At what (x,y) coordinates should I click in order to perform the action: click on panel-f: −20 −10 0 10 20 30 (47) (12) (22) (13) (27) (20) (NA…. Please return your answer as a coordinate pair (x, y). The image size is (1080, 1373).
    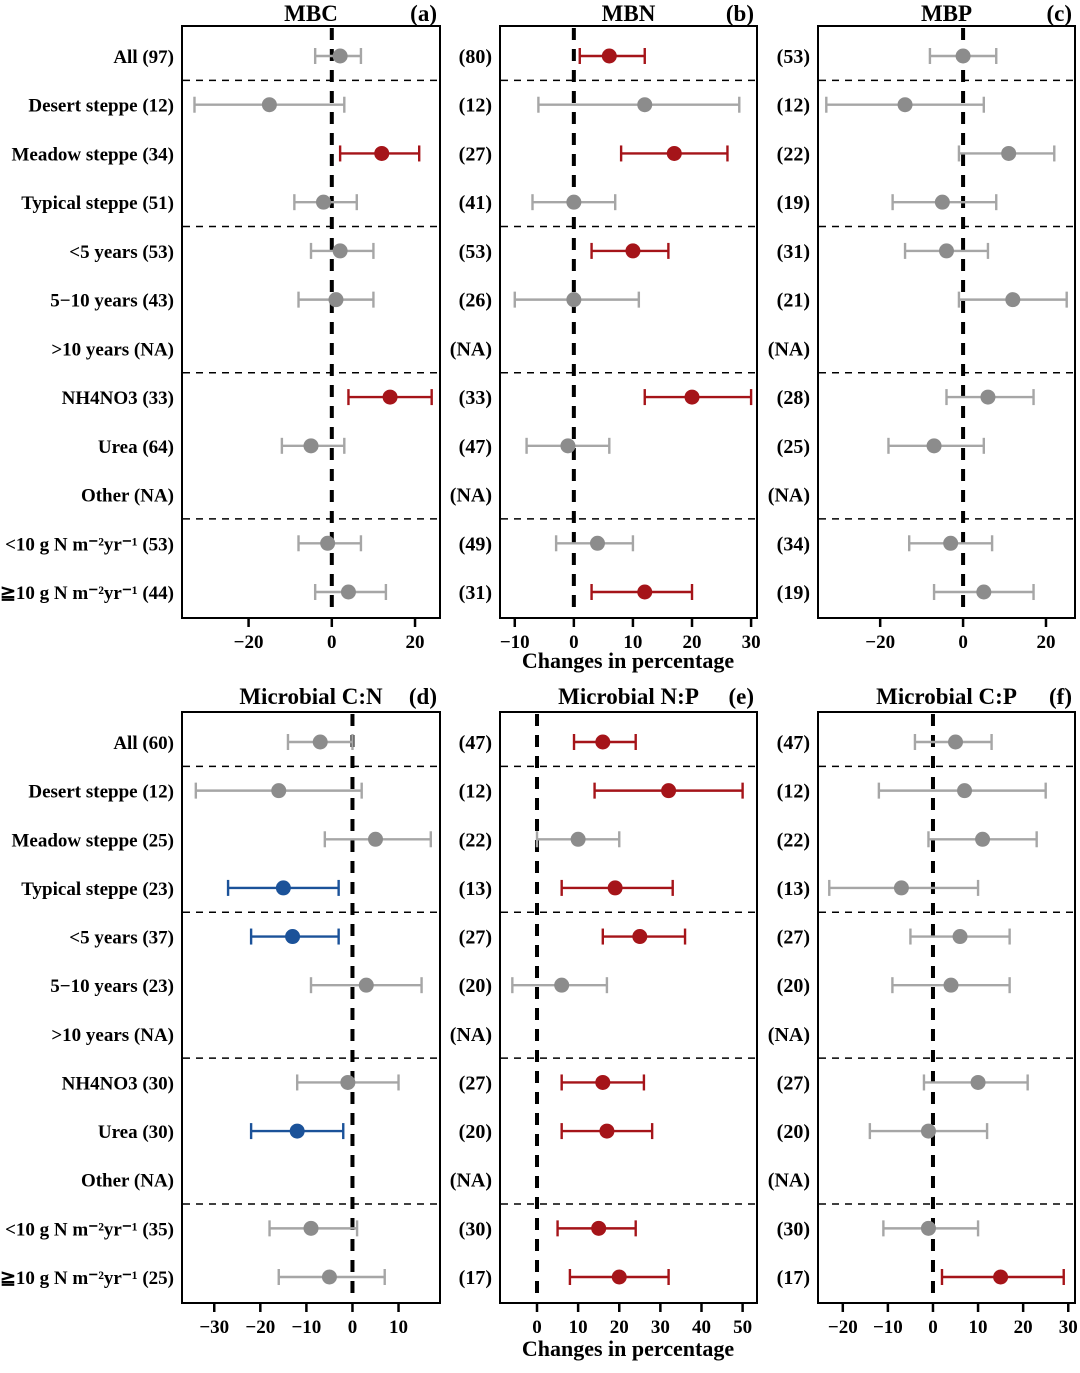
    Looking at the image, I should click on (923, 1024).